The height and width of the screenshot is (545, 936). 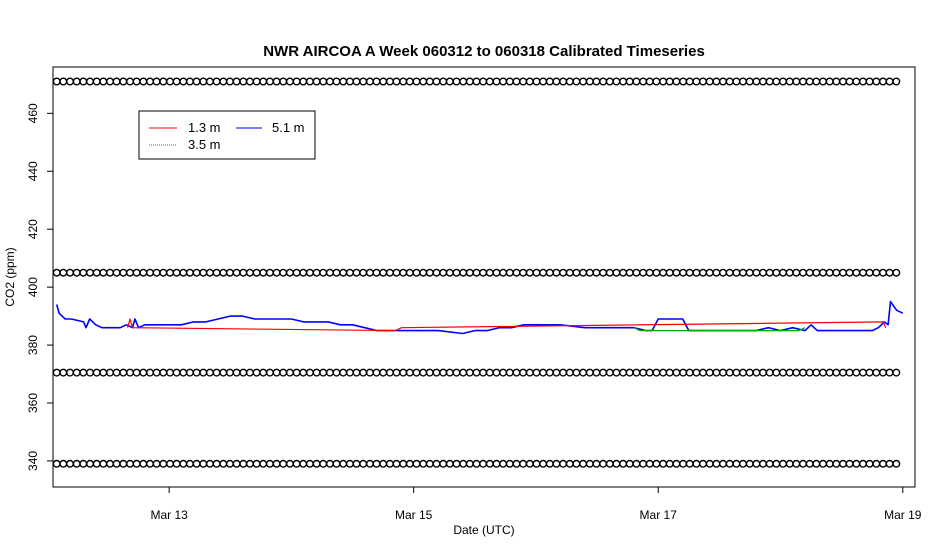 I want to click on legend-label-5-1m: 5.1 m, so click(x=288, y=127).